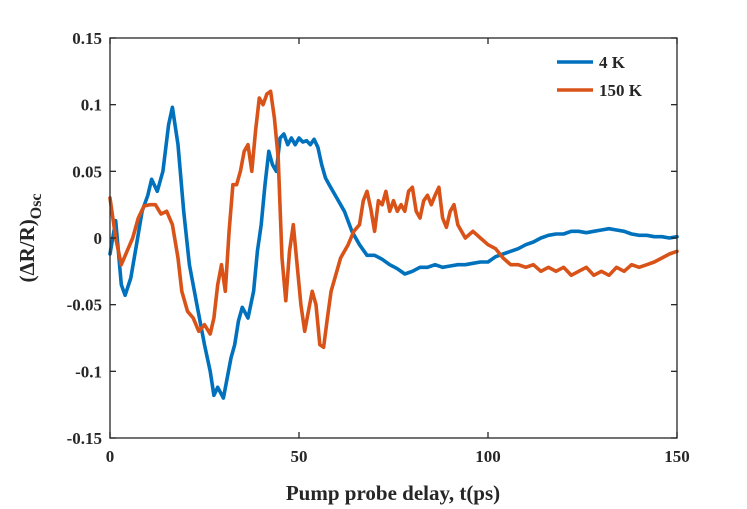 The width and height of the screenshot is (747, 509). What do you see at coordinates (91, 105) in the screenshot?
I see `y-tick-label: 0.1` at bounding box center [91, 105].